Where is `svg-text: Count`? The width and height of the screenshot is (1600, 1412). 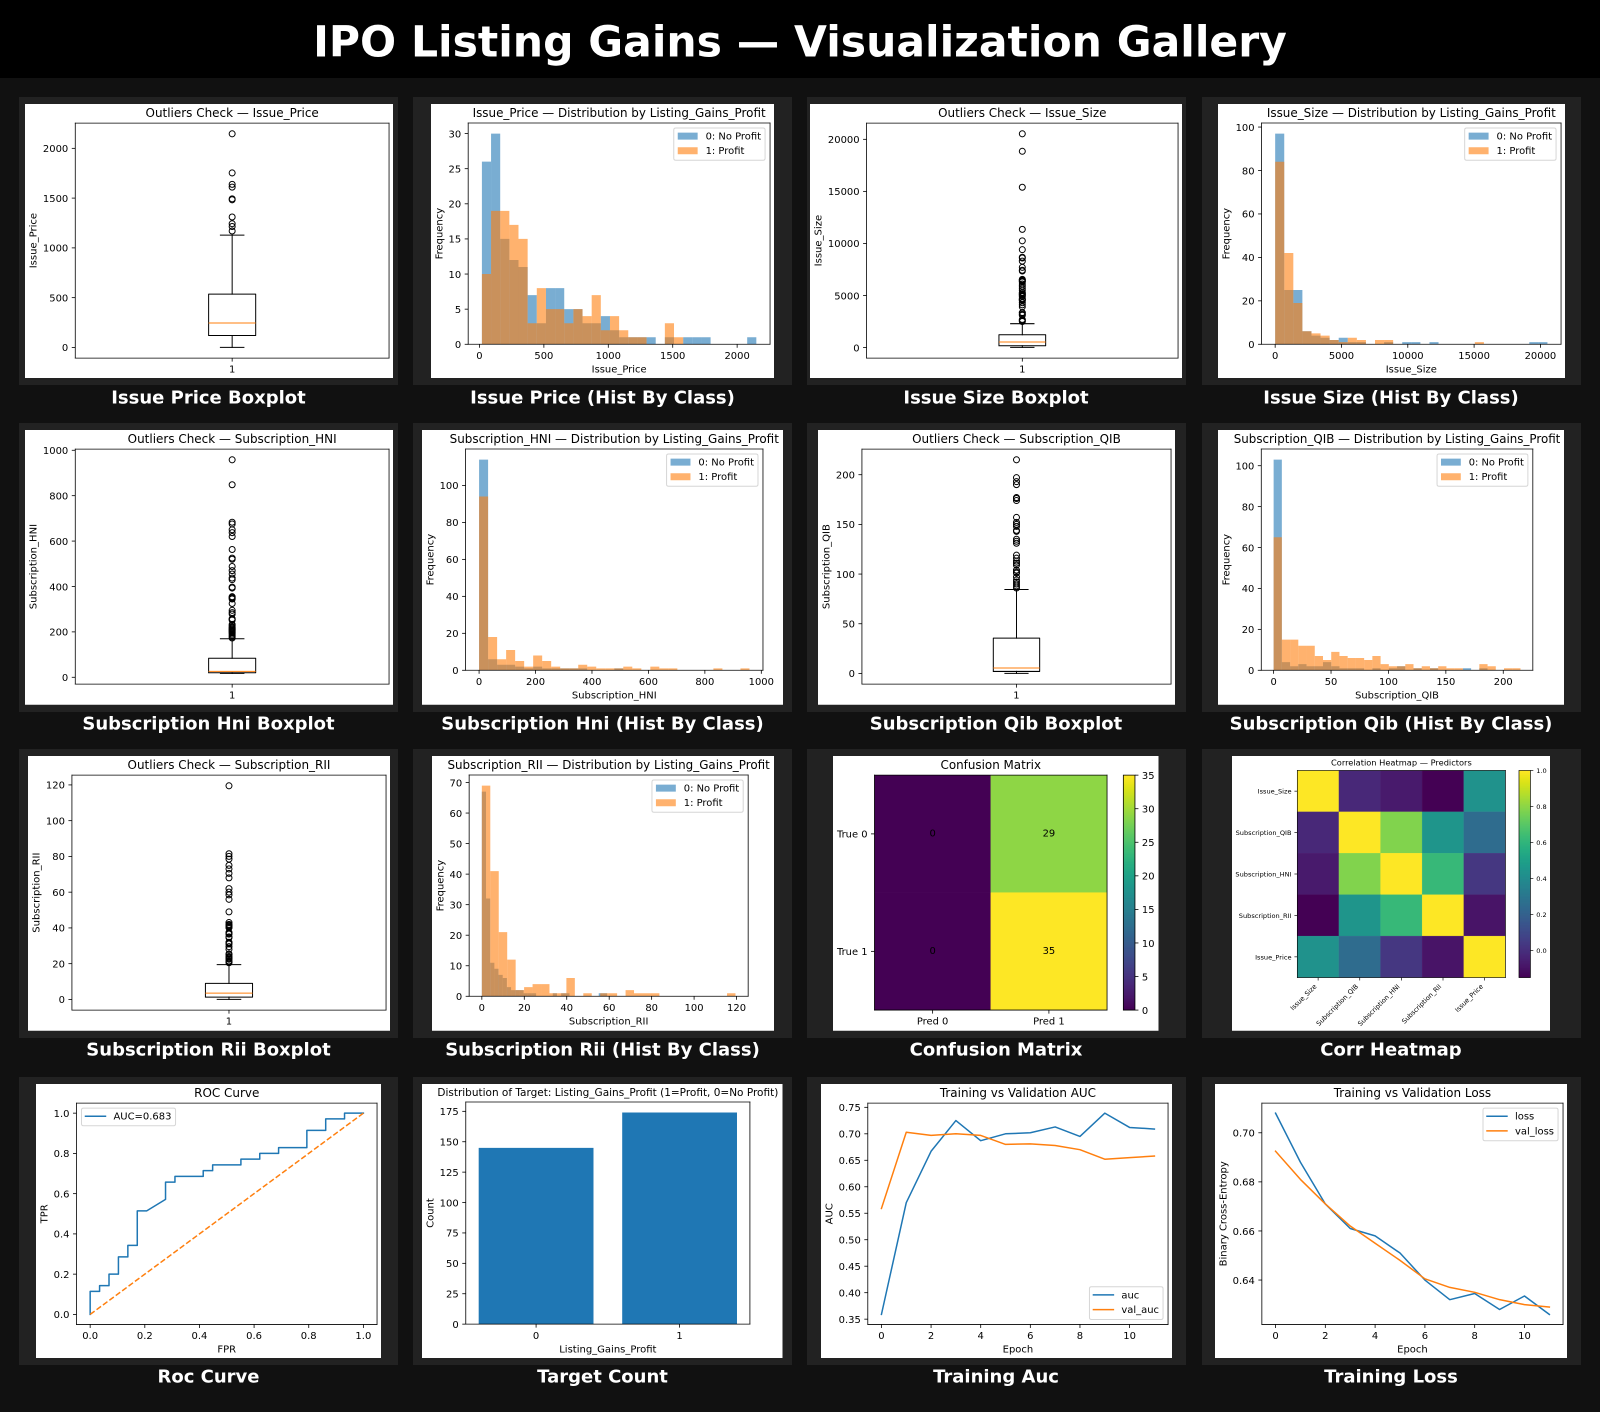 svg-text: Count is located at coordinates (431, 1213).